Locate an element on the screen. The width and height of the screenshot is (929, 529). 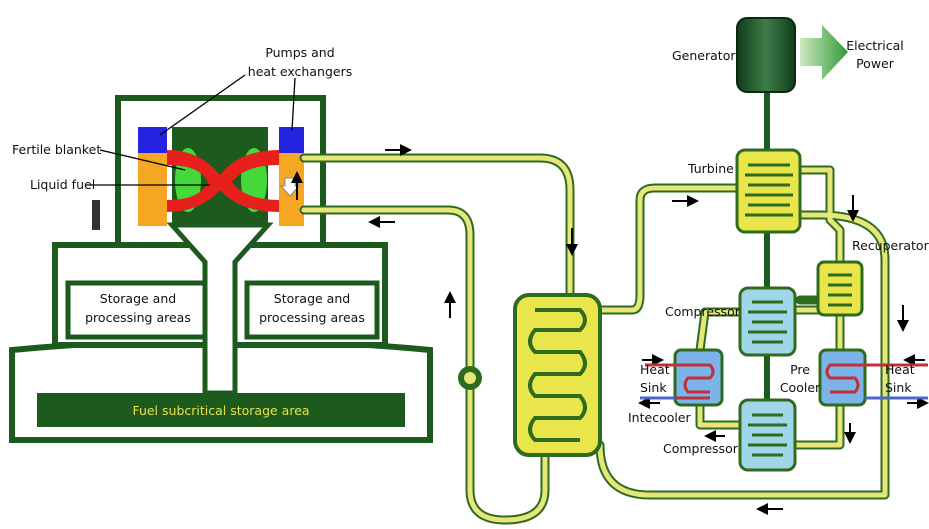
label: Recuperator is located at coordinates (890, 245).